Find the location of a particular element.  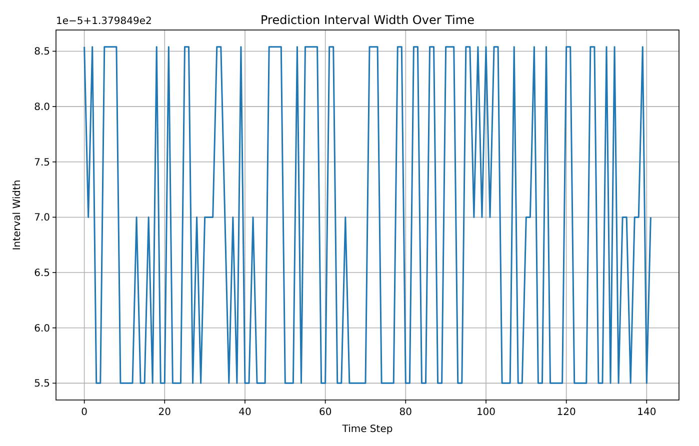

x-tick-label: 120 is located at coordinates (566, 412).